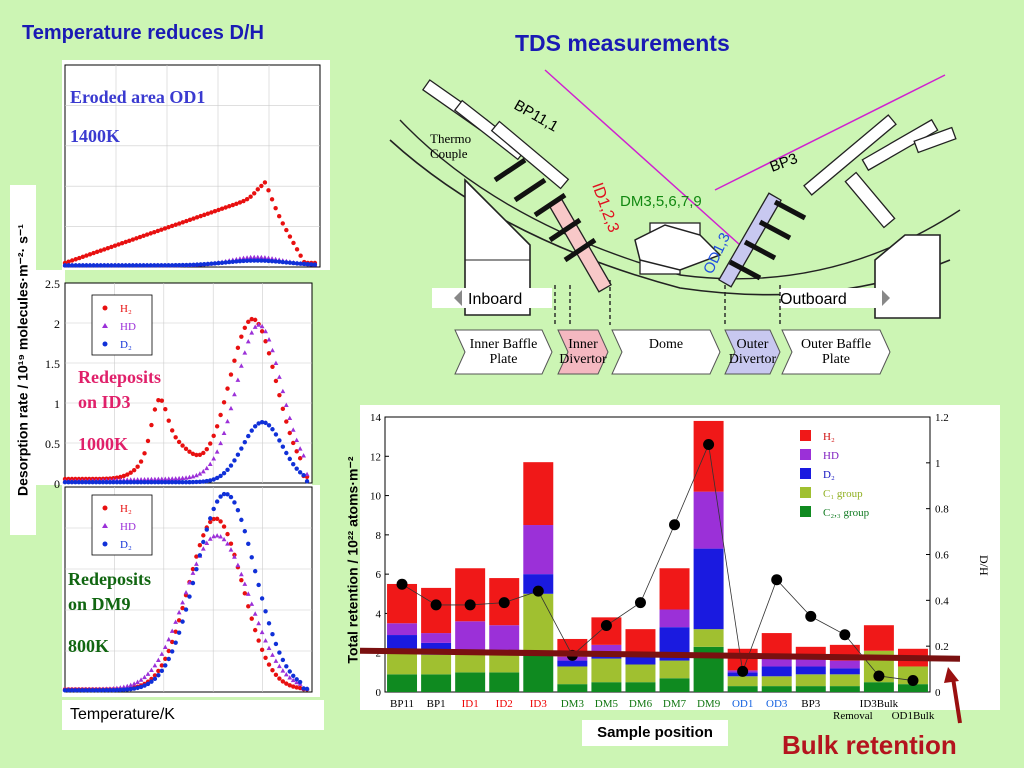 The image size is (1024, 768). I want to click on legend-label: H₂, so click(829, 437).